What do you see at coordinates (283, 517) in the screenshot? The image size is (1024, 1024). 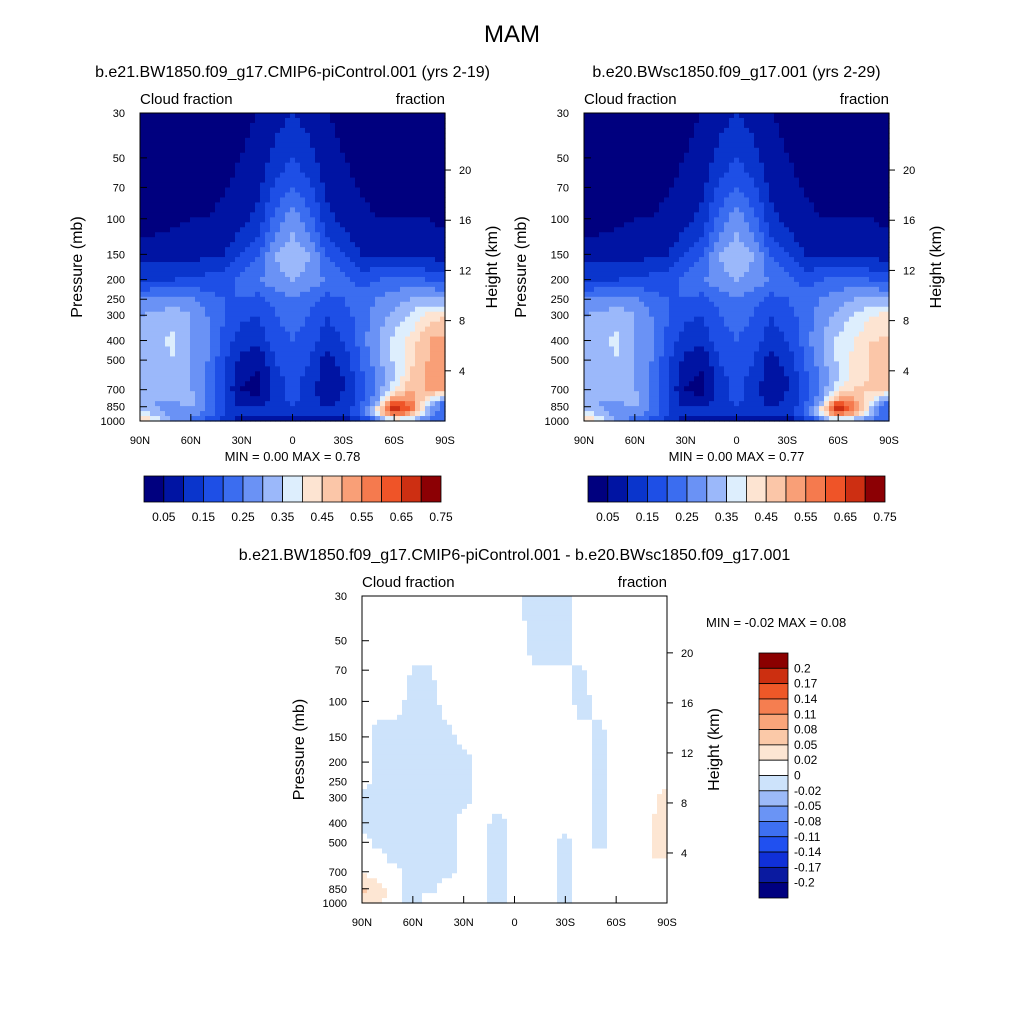 I see `colorbar-label: 0.35` at bounding box center [283, 517].